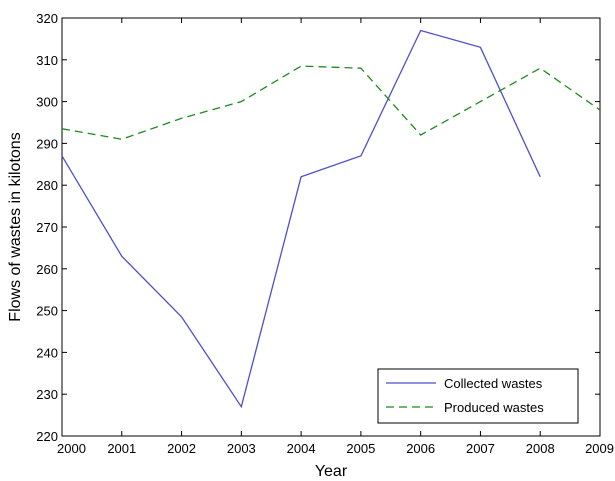  What do you see at coordinates (540, 448) in the screenshot?
I see `x-tick-label: 2008` at bounding box center [540, 448].